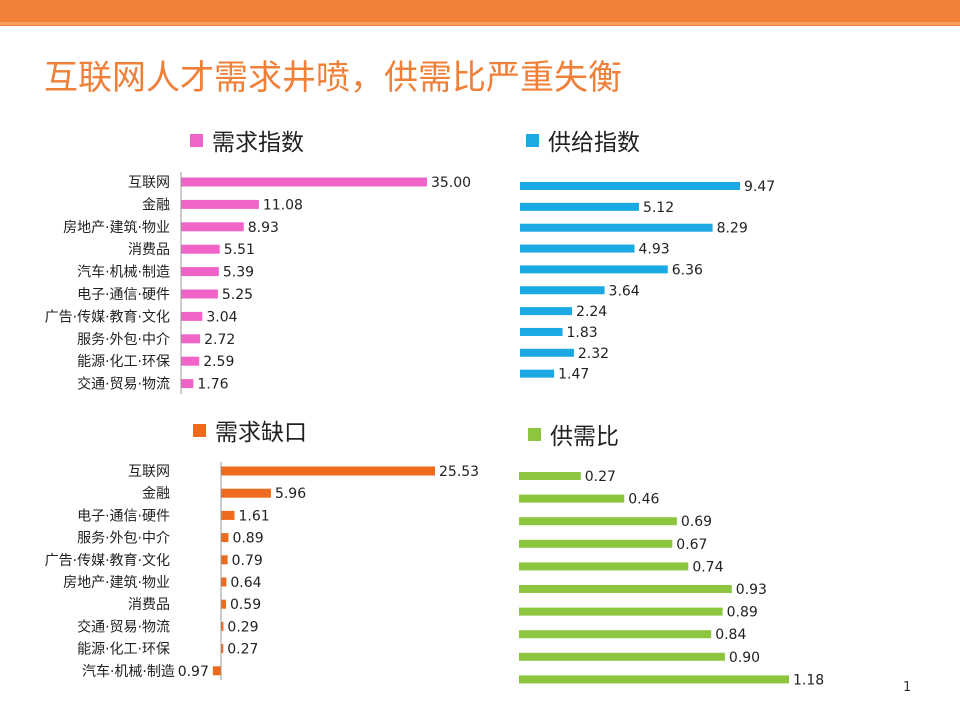  What do you see at coordinates (480, 13) in the screenshot?
I see `top-banner` at bounding box center [480, 13].